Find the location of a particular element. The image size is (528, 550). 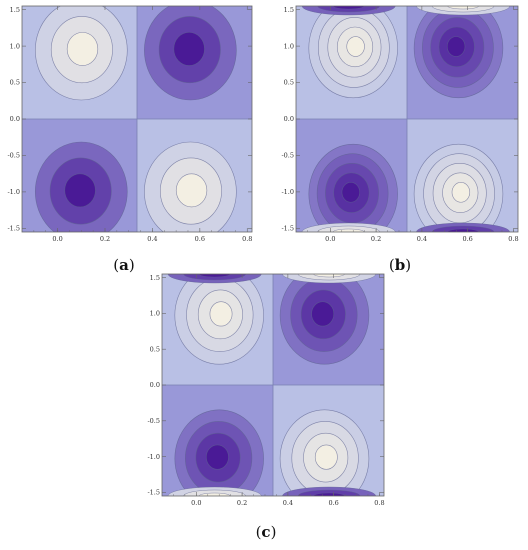

caption-a: (a) is located at coordinates (124, 265).